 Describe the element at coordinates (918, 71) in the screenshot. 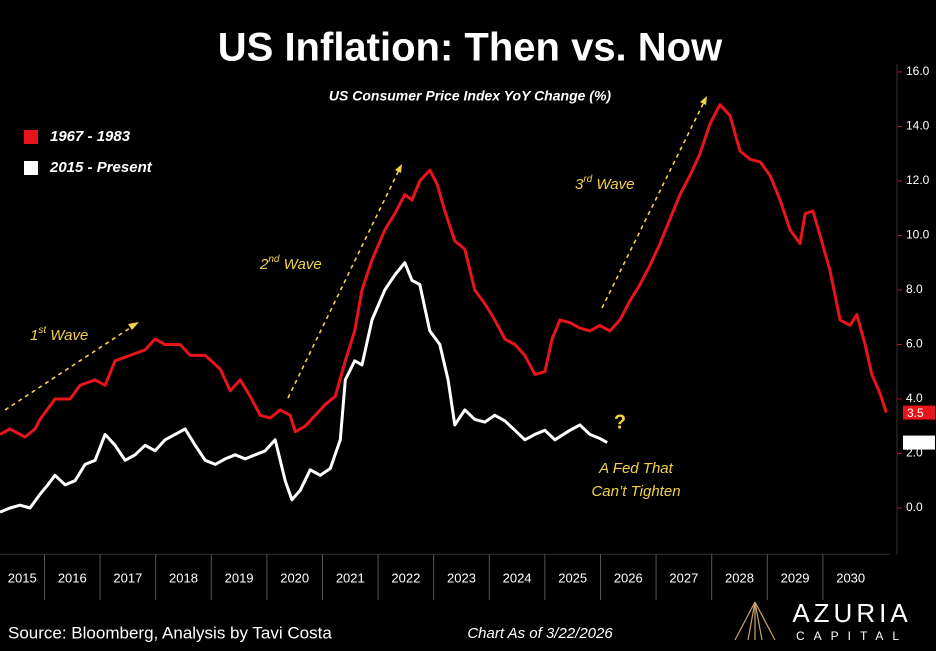

I see `y-tick-label: 16.0` at that location.